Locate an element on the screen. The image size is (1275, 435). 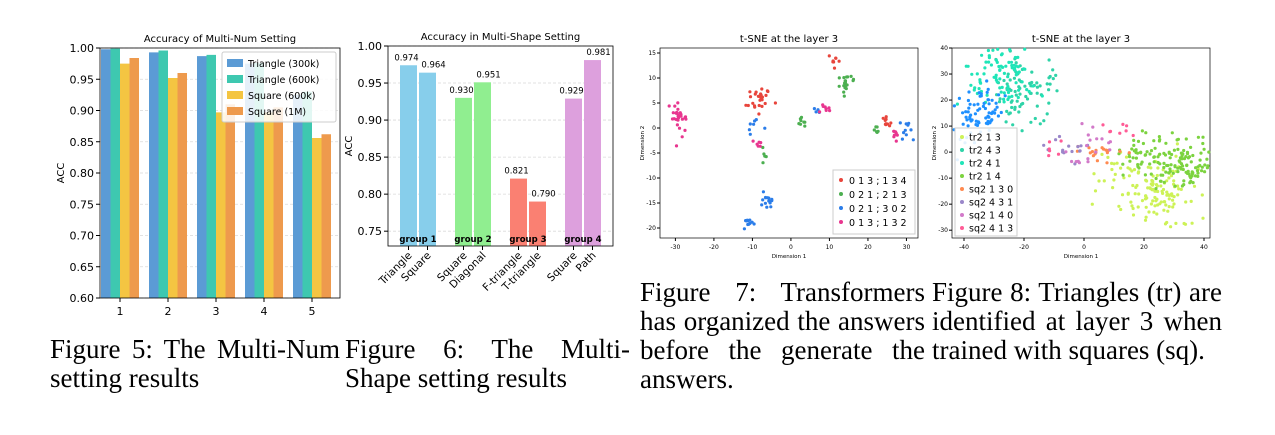
fig8-legend is located at coordinates (986, 182).